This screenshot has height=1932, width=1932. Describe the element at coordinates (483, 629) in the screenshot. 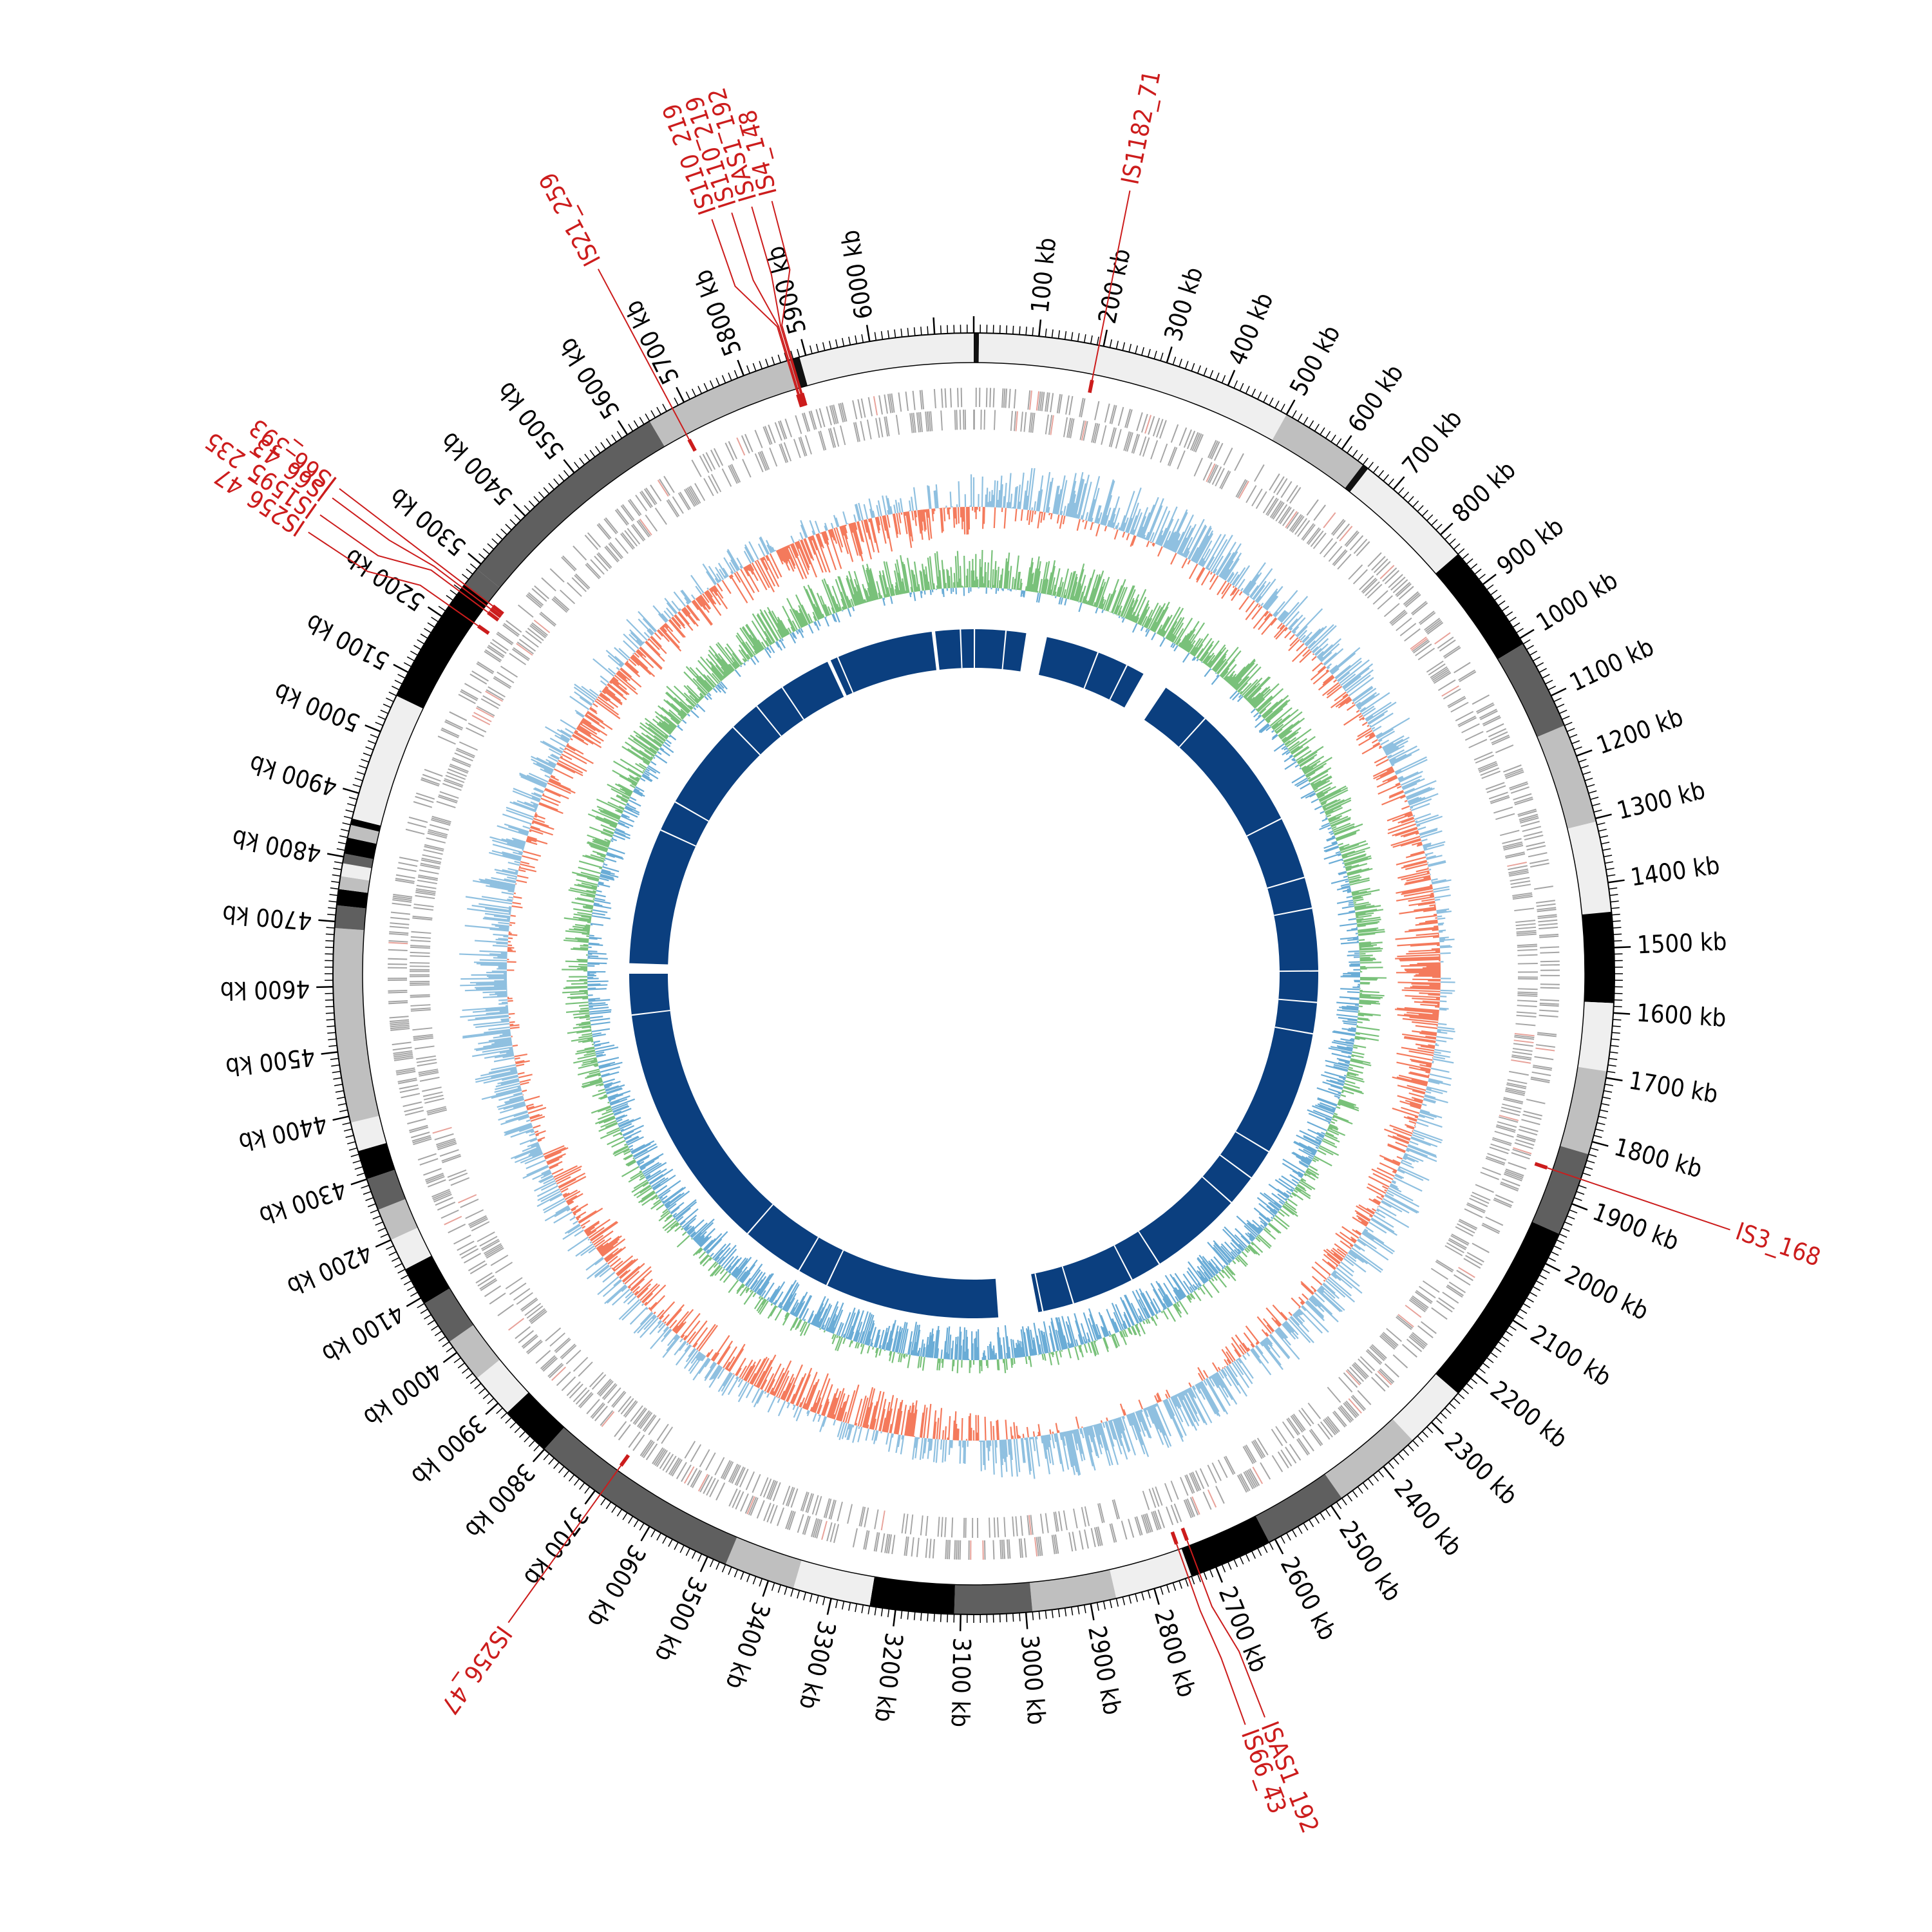

I see `is-marker` at that location.